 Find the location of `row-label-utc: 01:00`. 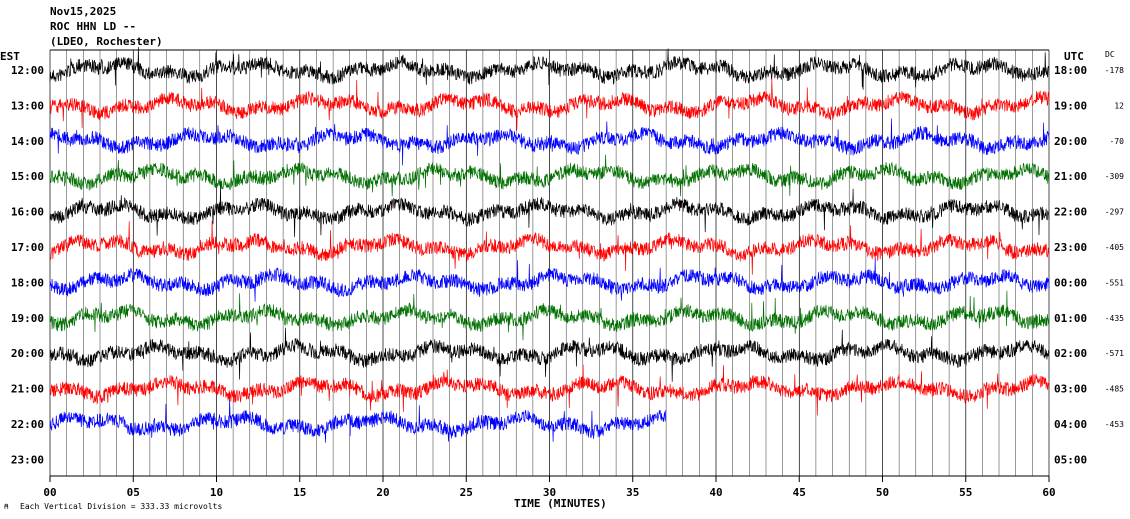

row-label-utc: 01:00 is located at coordinates (1070, 318).